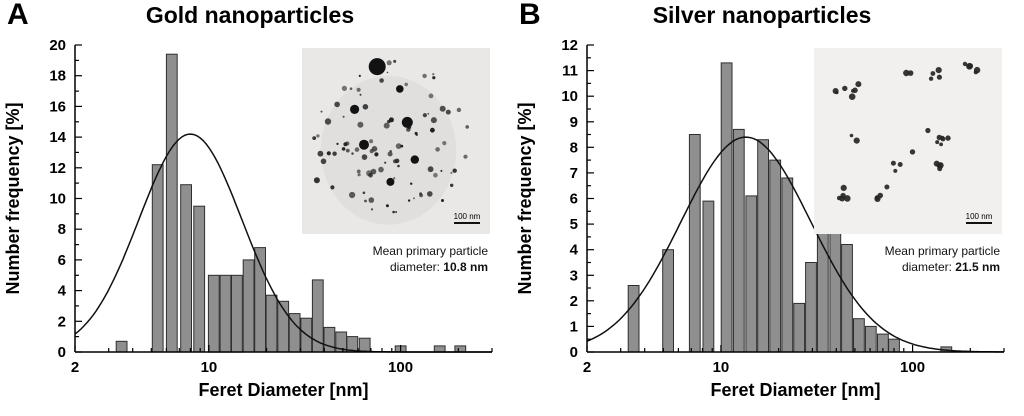  What do you see at coordinates (762, 15) in the screenshot?
I see `panel-b-title: Silver nanoparticles` at bounding box center [762, 15].